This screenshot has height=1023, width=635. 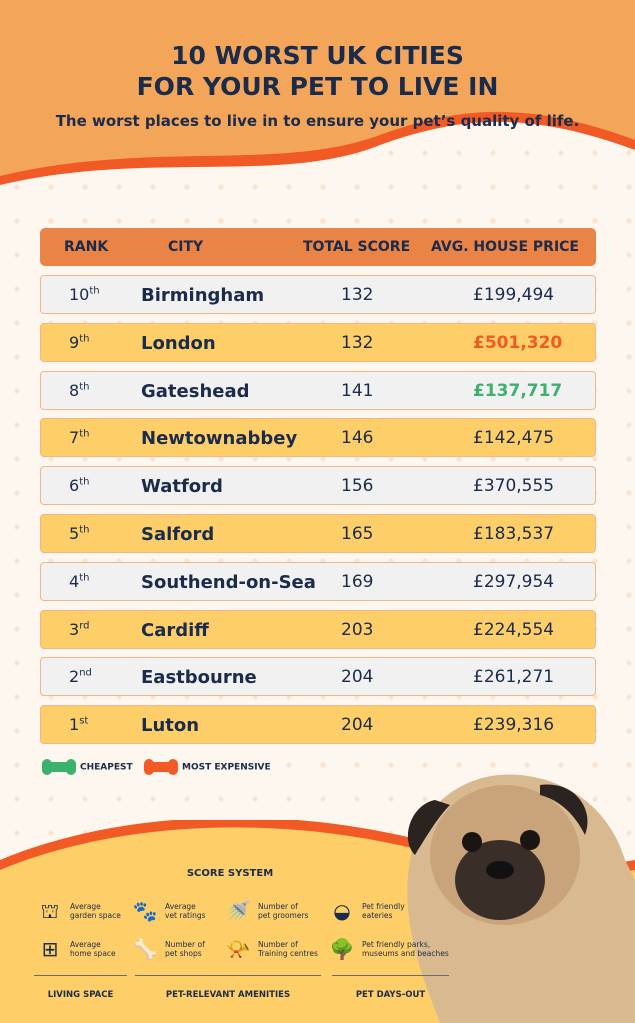 I want to click on column-header-rank: RANK, so click(x=86, y=247).